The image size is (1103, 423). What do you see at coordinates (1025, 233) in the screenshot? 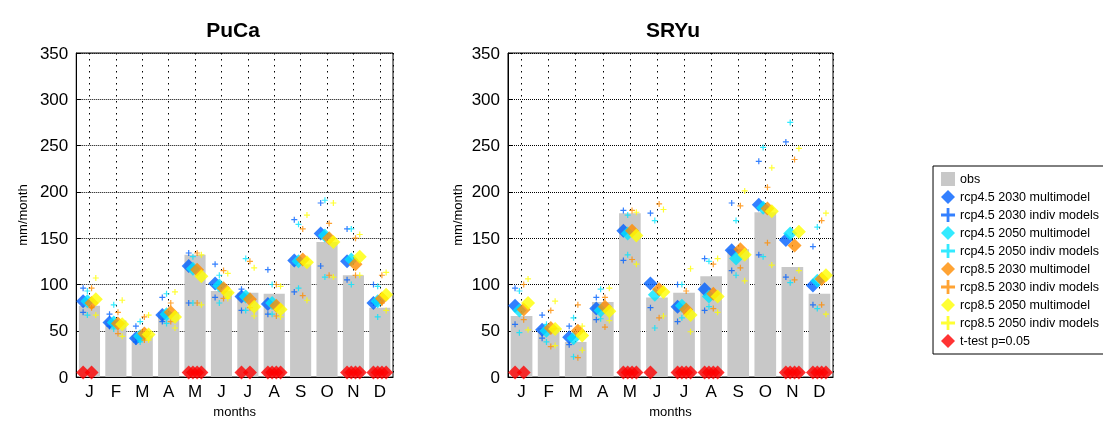
I see `legend-label: rcp4.5 2050 multimodel` at bounding box center [1025, 233].